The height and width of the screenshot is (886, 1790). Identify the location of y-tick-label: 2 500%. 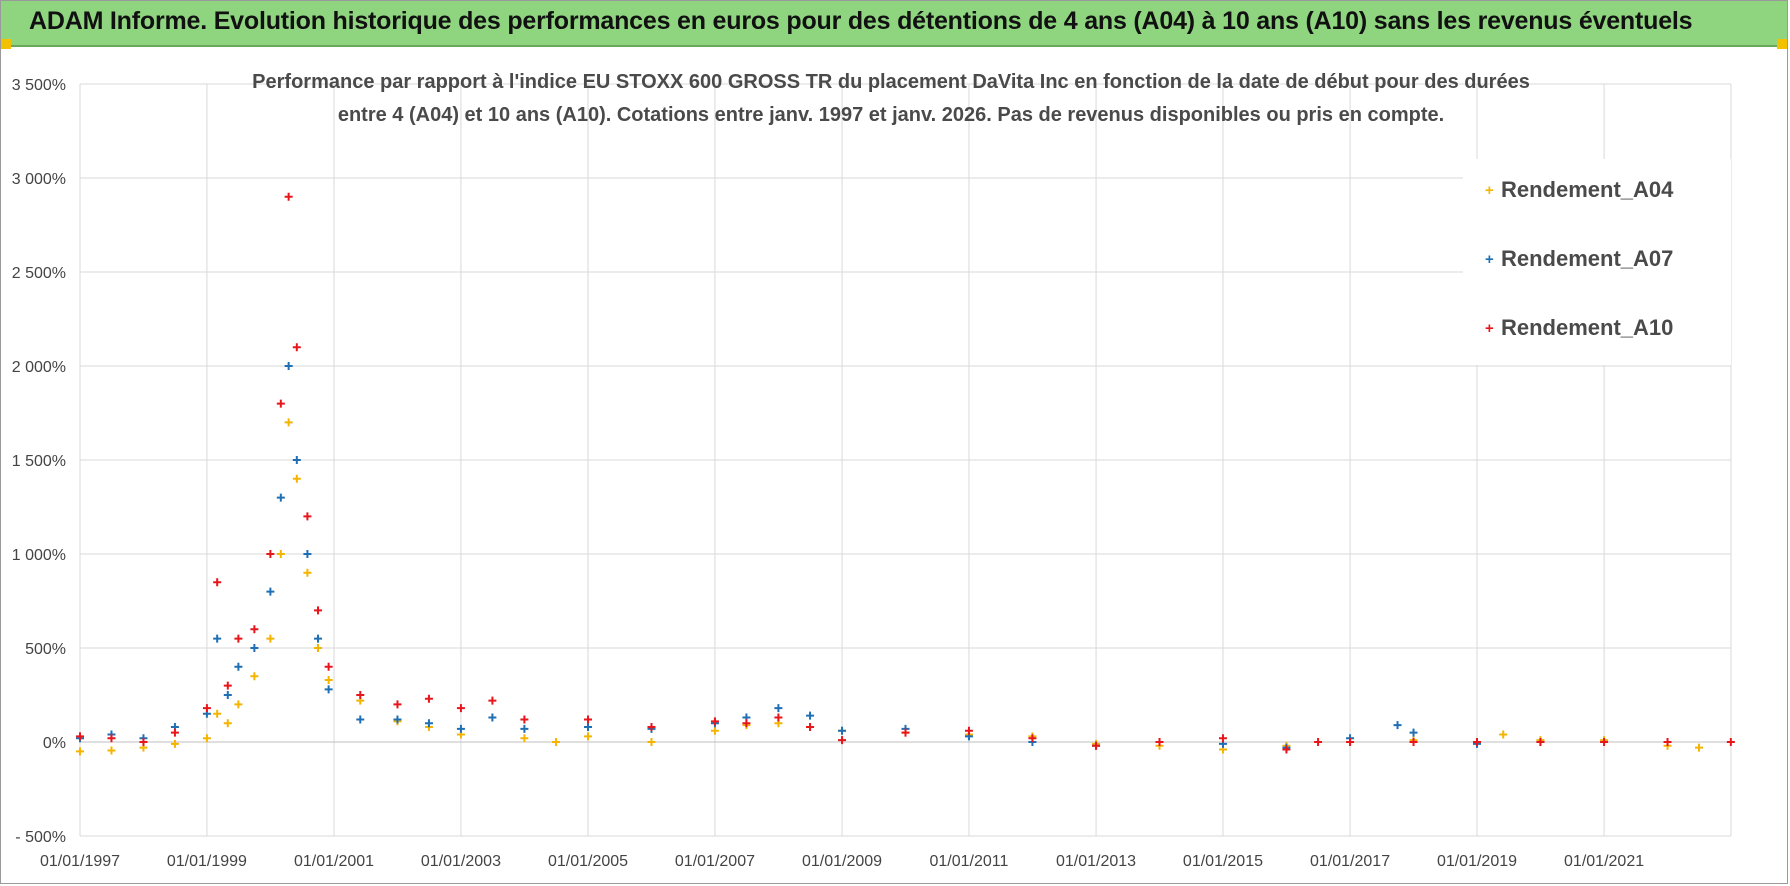
(39, 273).